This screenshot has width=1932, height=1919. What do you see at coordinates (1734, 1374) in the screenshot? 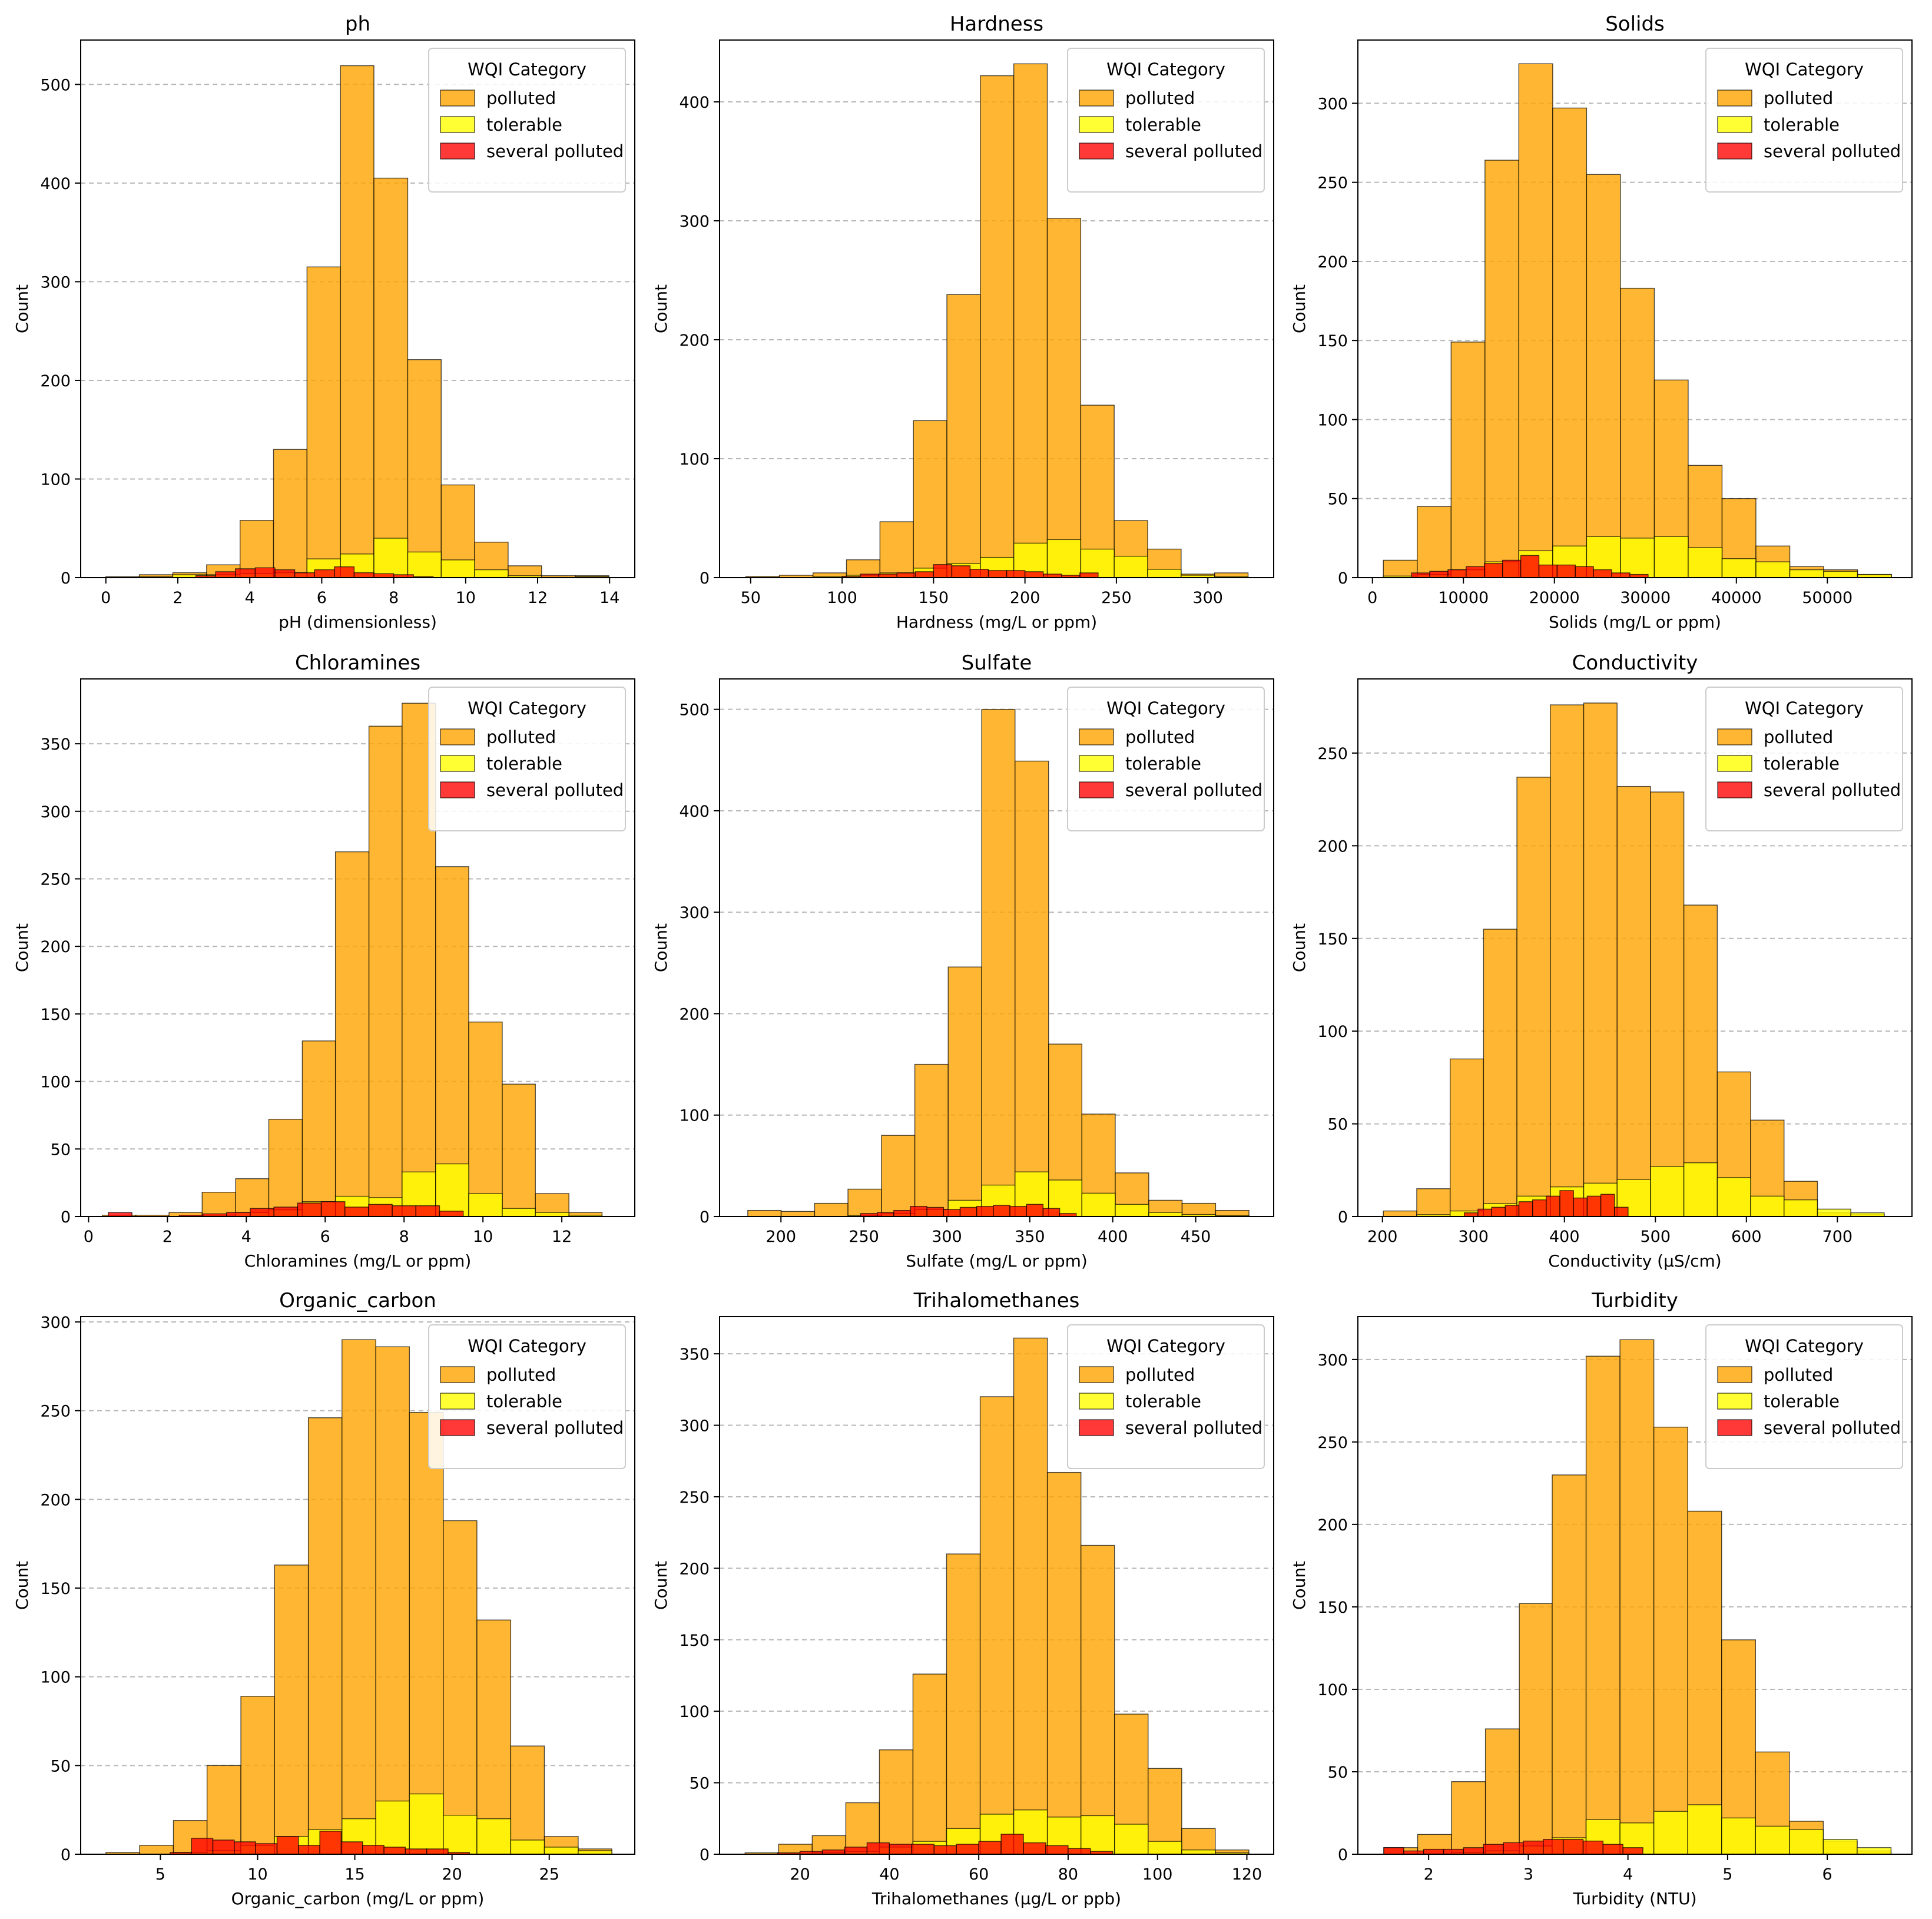
I see `legend-swatch-polluted` at bounding box center [1734, 1374].